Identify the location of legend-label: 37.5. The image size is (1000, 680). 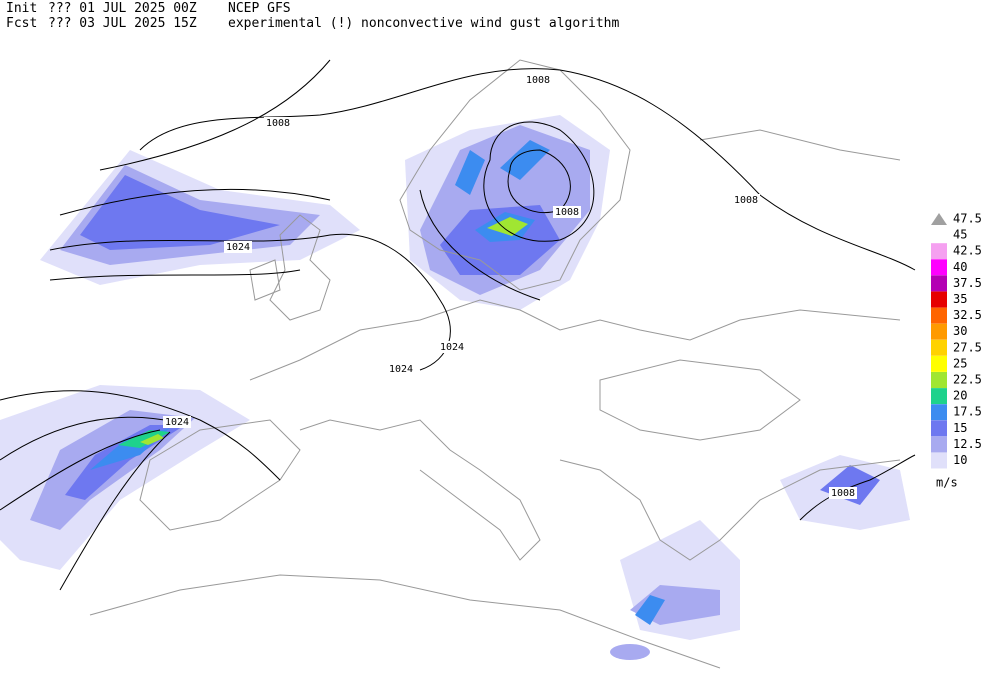
(967, 283).